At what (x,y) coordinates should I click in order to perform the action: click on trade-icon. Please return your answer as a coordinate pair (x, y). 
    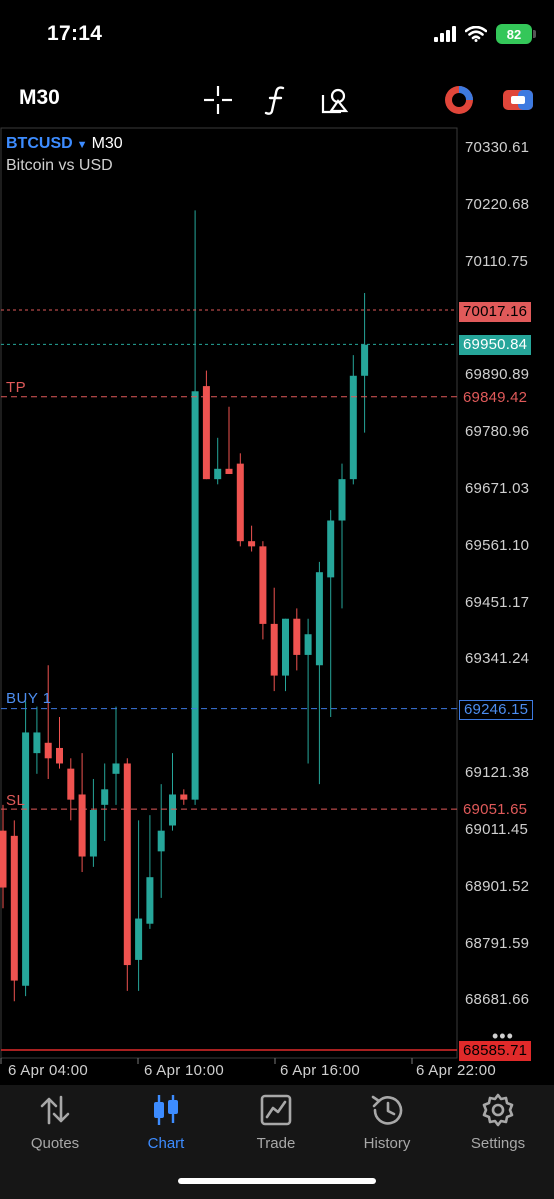
    Looking at the image, I should click on (276, 1110).